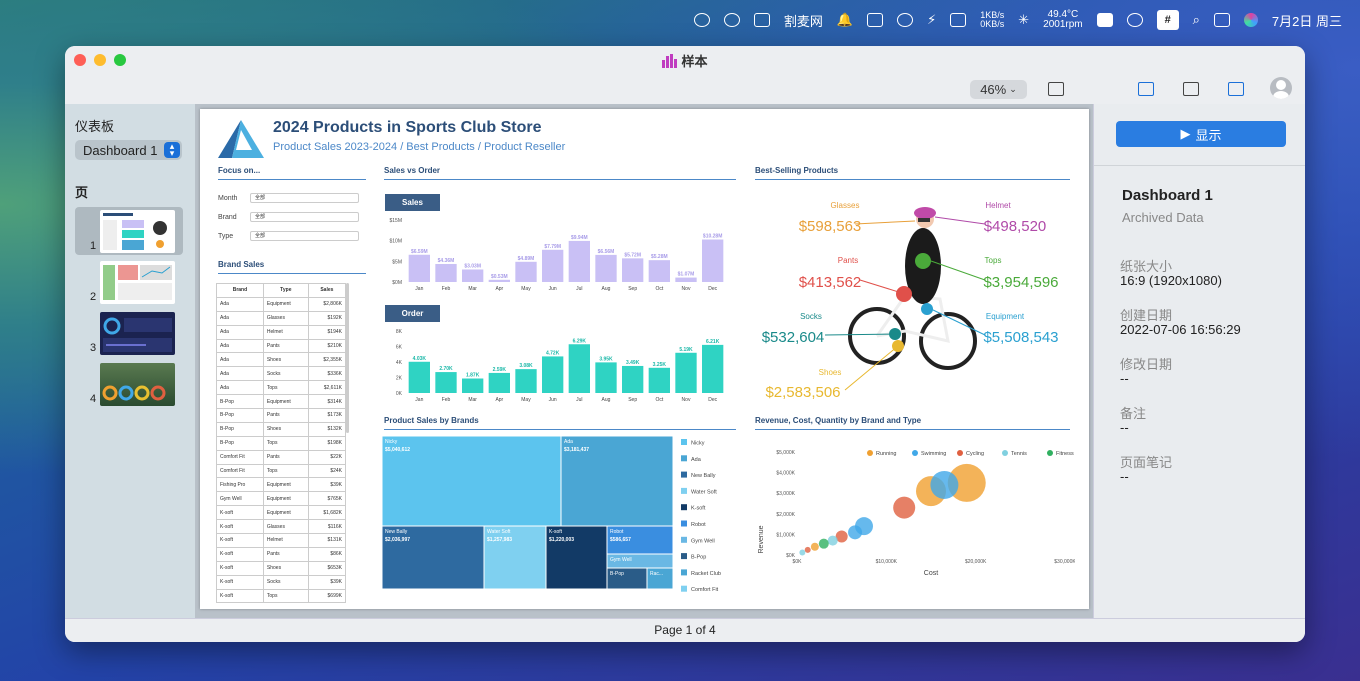 The width and height of the screenshot is (1360, 681). Describe the element at coordinates (281, 471) in the screenshot. I see `table-row: Comfort Fit Tops $24K` at that location.